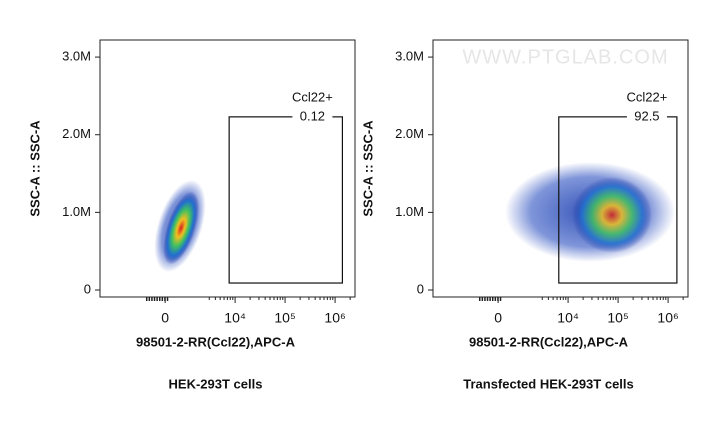 The width and height of the screenshot is (710, 426). I want to click on gate-percent: 92.5, so click(646, 115).